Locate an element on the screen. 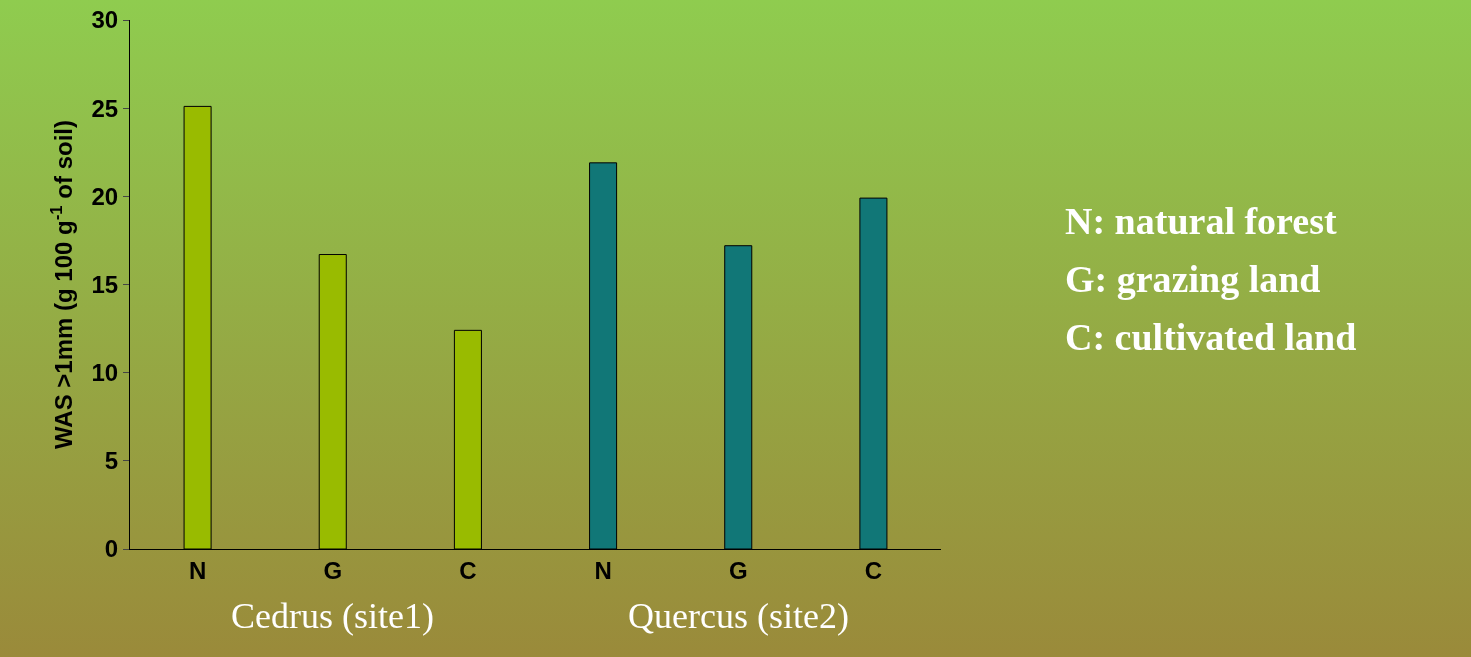 The image size is (1471, 657). text: N: natural forest is located at coordinates (1201, 221).